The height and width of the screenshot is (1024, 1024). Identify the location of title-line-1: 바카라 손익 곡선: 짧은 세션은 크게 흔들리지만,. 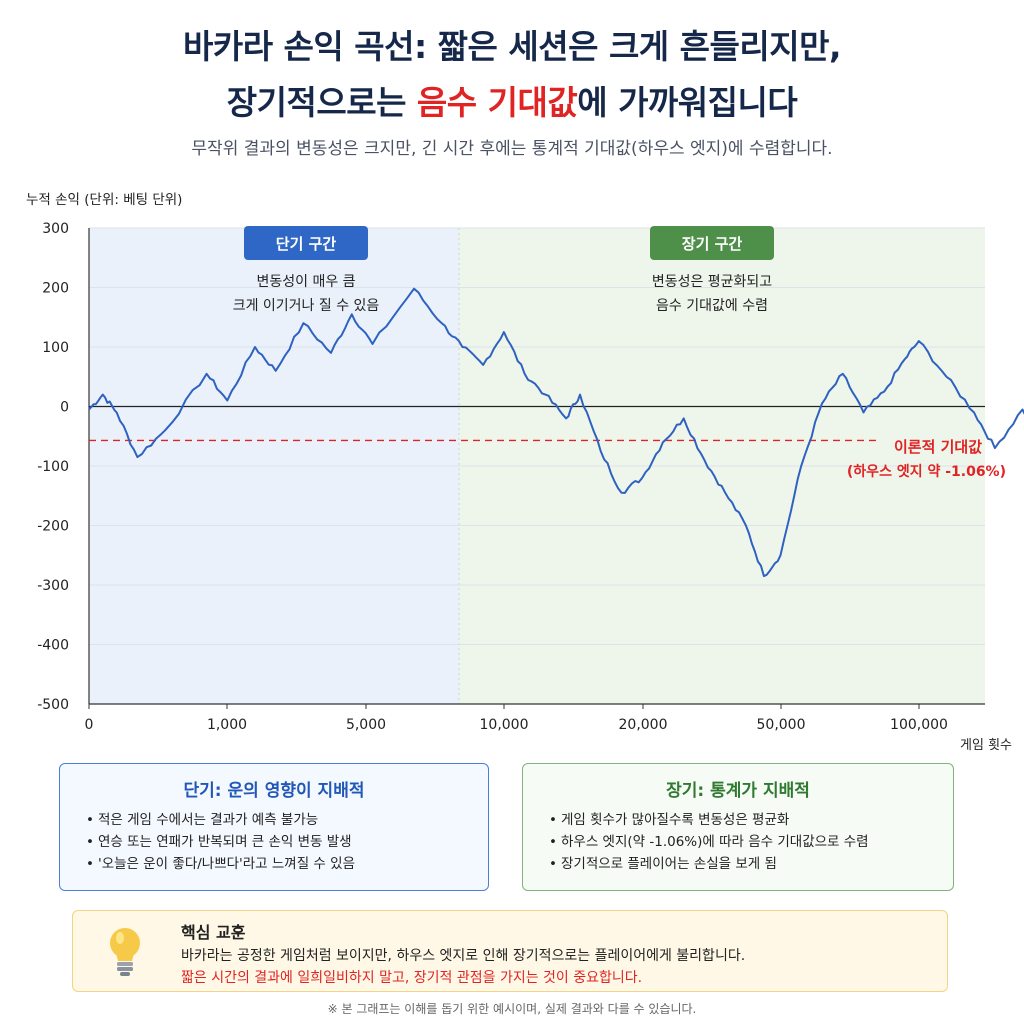
(512, 46).